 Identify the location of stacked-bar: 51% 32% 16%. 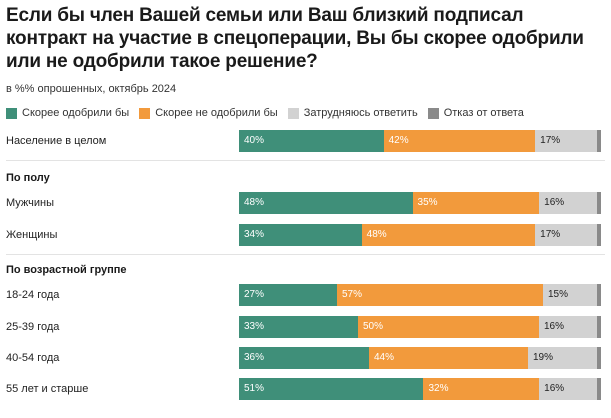
(420, 389).